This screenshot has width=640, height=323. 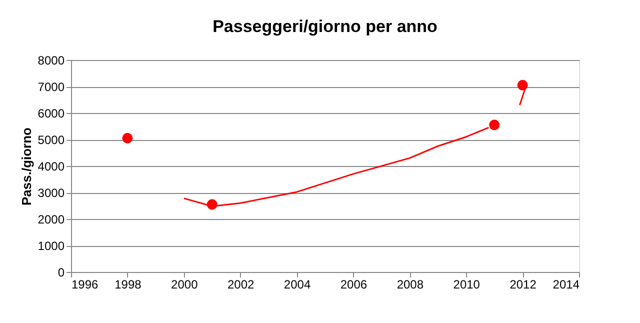 What do you see at coordinates (51, 167) in the screenshot?
I see `y-tick-label: 4000` at bounding box center [51, 167].